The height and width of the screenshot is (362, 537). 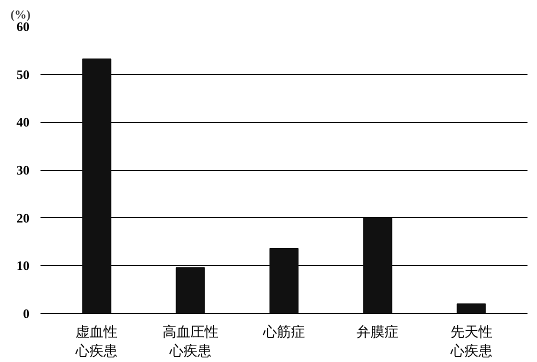 I want to click on x-tick-label: 先天性心疾患, so click(x=470, y=342).